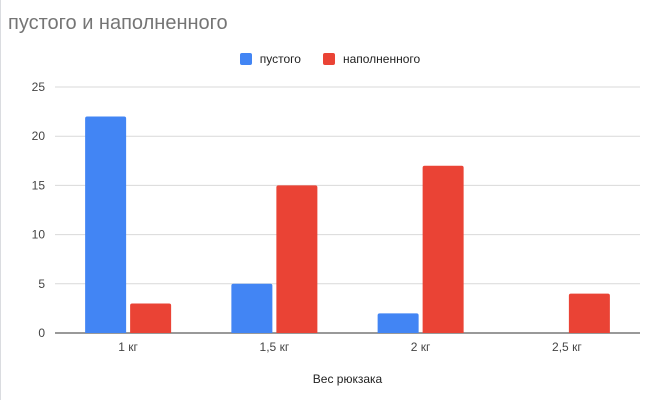 This screenshot has height=400, width=660. Describe the element at coordinates (381, 59) in the screenshot. I see `legend-label-filled: наполненного` at that location.